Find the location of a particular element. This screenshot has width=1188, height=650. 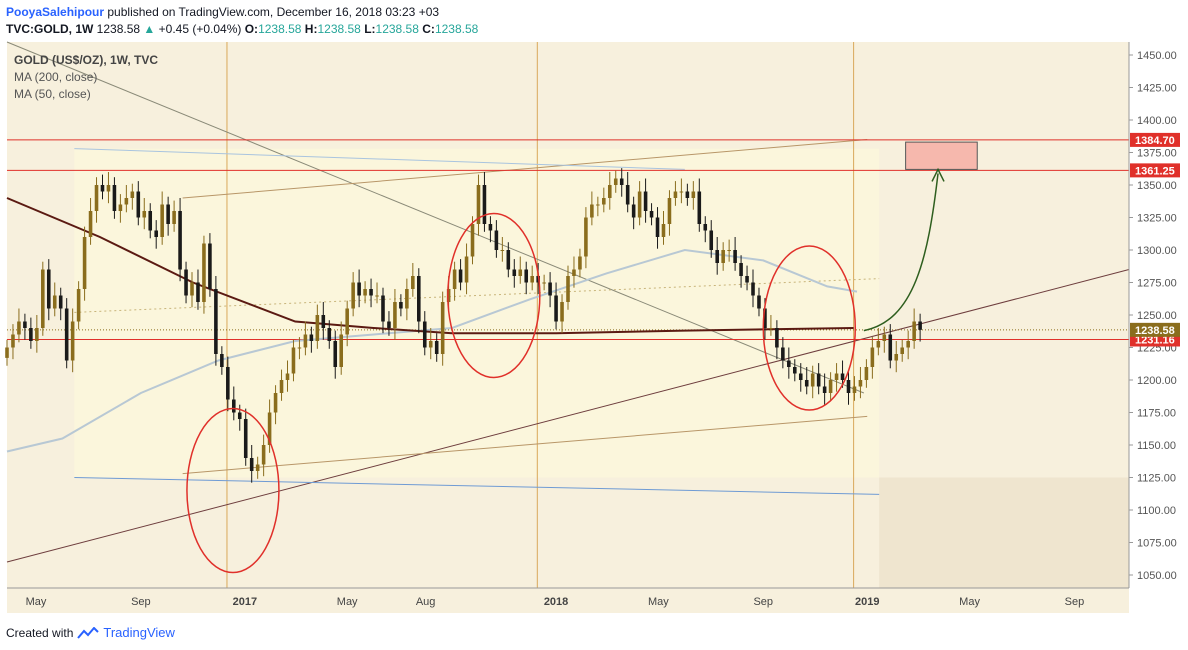

time-tick-label: May is located at coordinates (36, 602).